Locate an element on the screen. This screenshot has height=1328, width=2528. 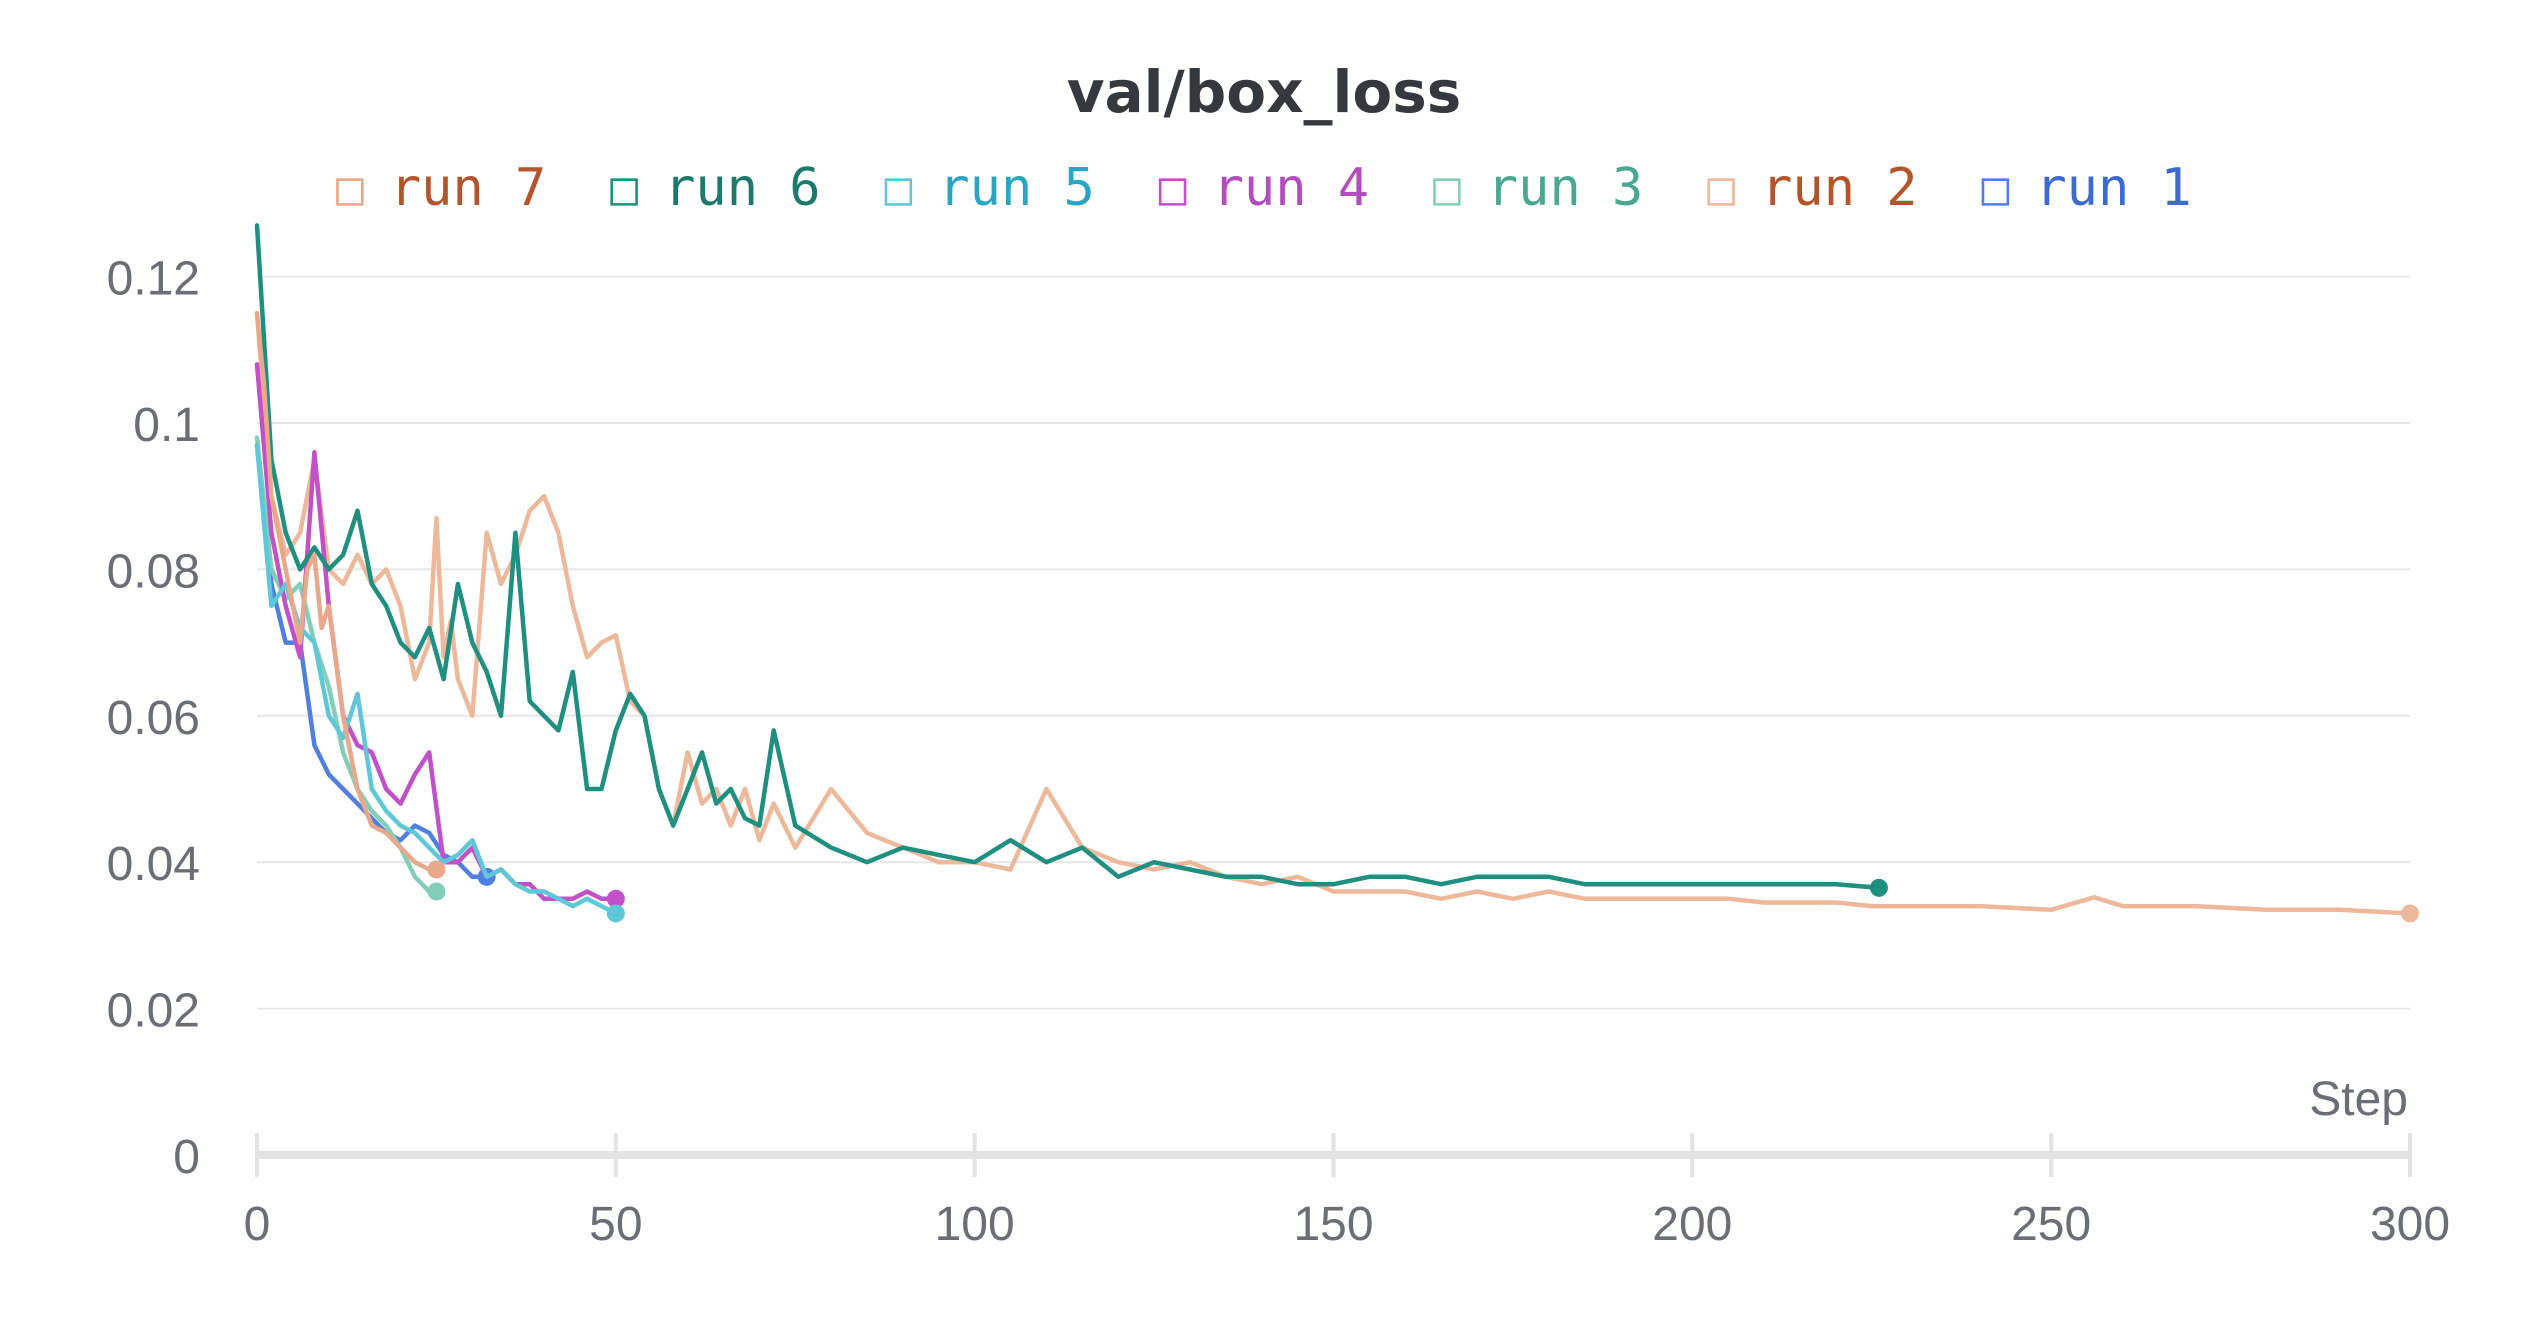
y-tick-label: 0.1 is located at coordinates (166, 425).